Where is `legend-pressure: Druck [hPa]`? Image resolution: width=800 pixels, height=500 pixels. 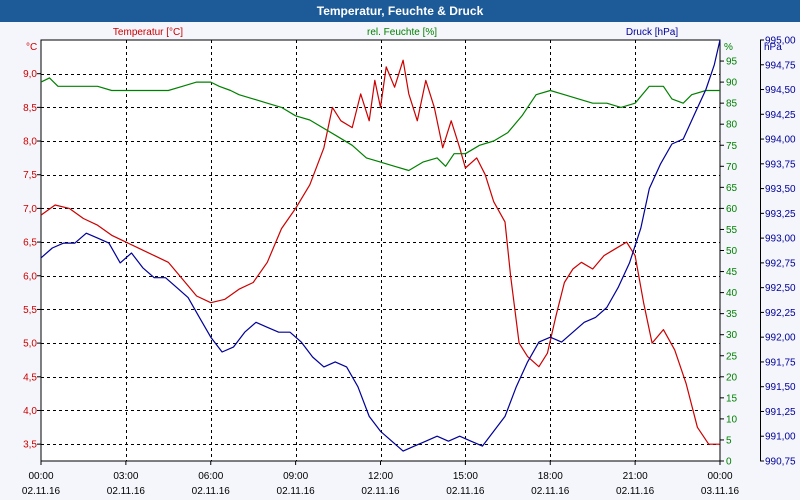
legend-pressure: Druck [hPa] is located at coordinates (652, 32).